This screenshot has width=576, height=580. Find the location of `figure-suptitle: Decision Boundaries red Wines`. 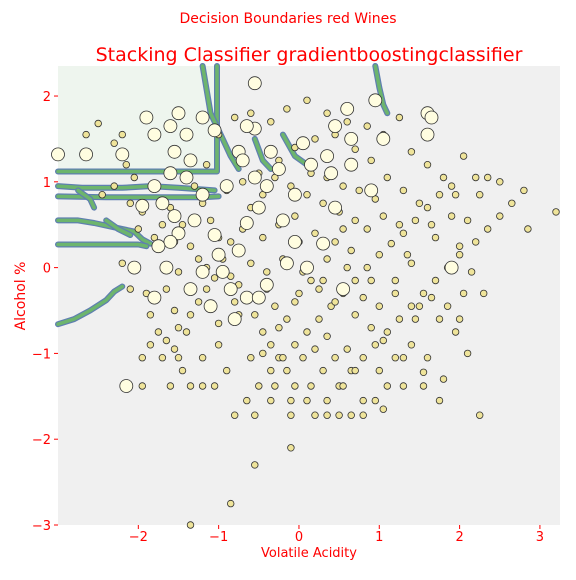

figure-suptitle: Decision Boundaries red Wines is located at coordinates (287, 19).